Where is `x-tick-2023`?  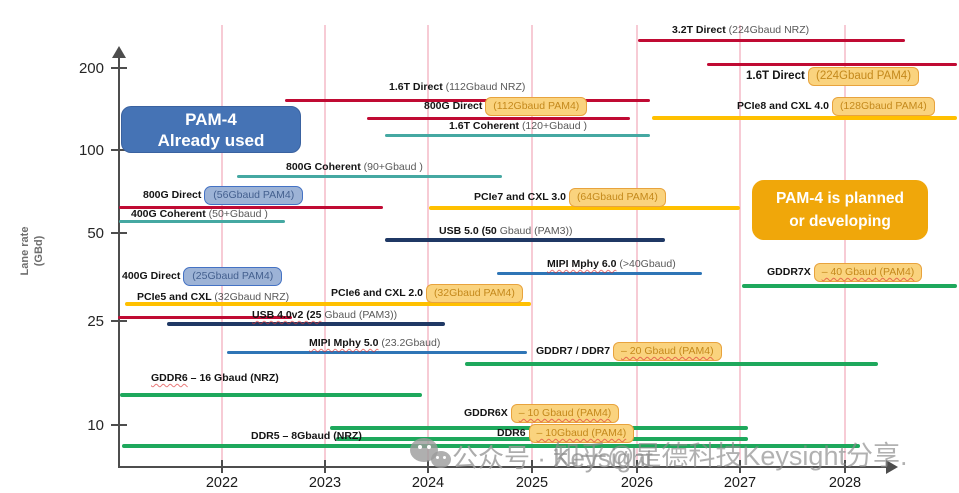 x-tick-2023 is located at coordinates (325, 466).